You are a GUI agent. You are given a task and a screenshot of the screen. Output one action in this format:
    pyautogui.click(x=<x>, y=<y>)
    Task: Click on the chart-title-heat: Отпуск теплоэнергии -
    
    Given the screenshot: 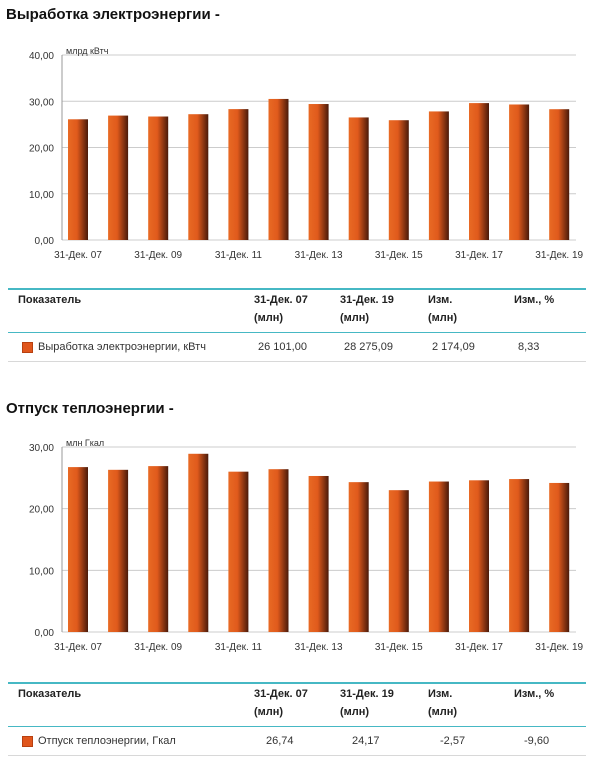 What is the action you would take?
    pyautogui.click(x=90, y=408)
    